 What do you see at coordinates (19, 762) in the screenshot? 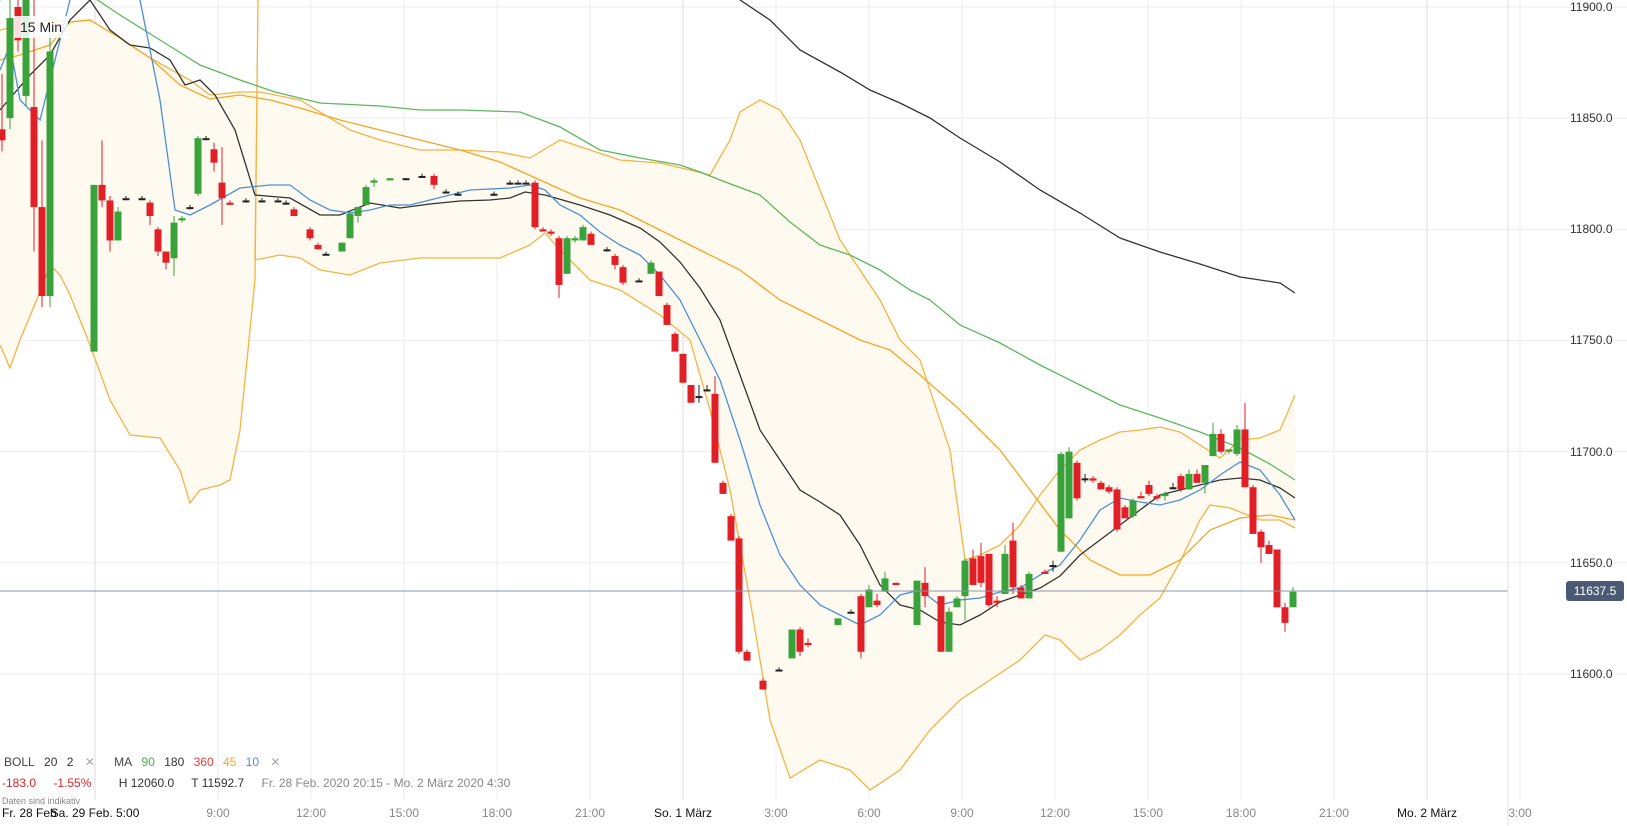
I see `boll-label: BOLL` at bounding box center [19, 762].